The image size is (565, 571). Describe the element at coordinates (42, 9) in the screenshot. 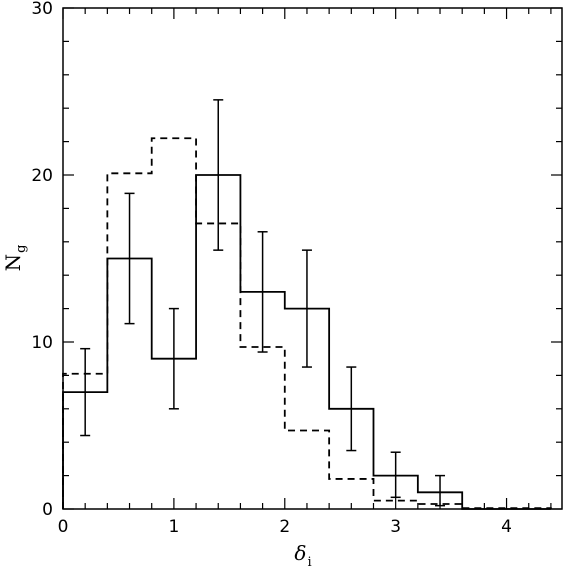

I see `y-tick-label: 30` at that location.